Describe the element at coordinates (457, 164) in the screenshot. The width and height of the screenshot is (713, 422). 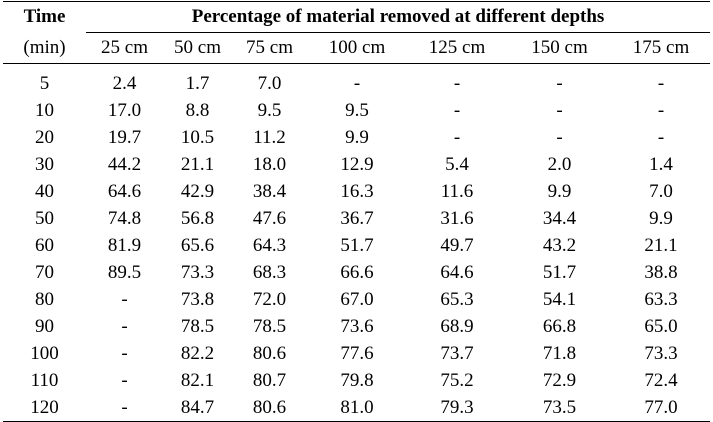
I see `value-cell: 5.4` at that location.